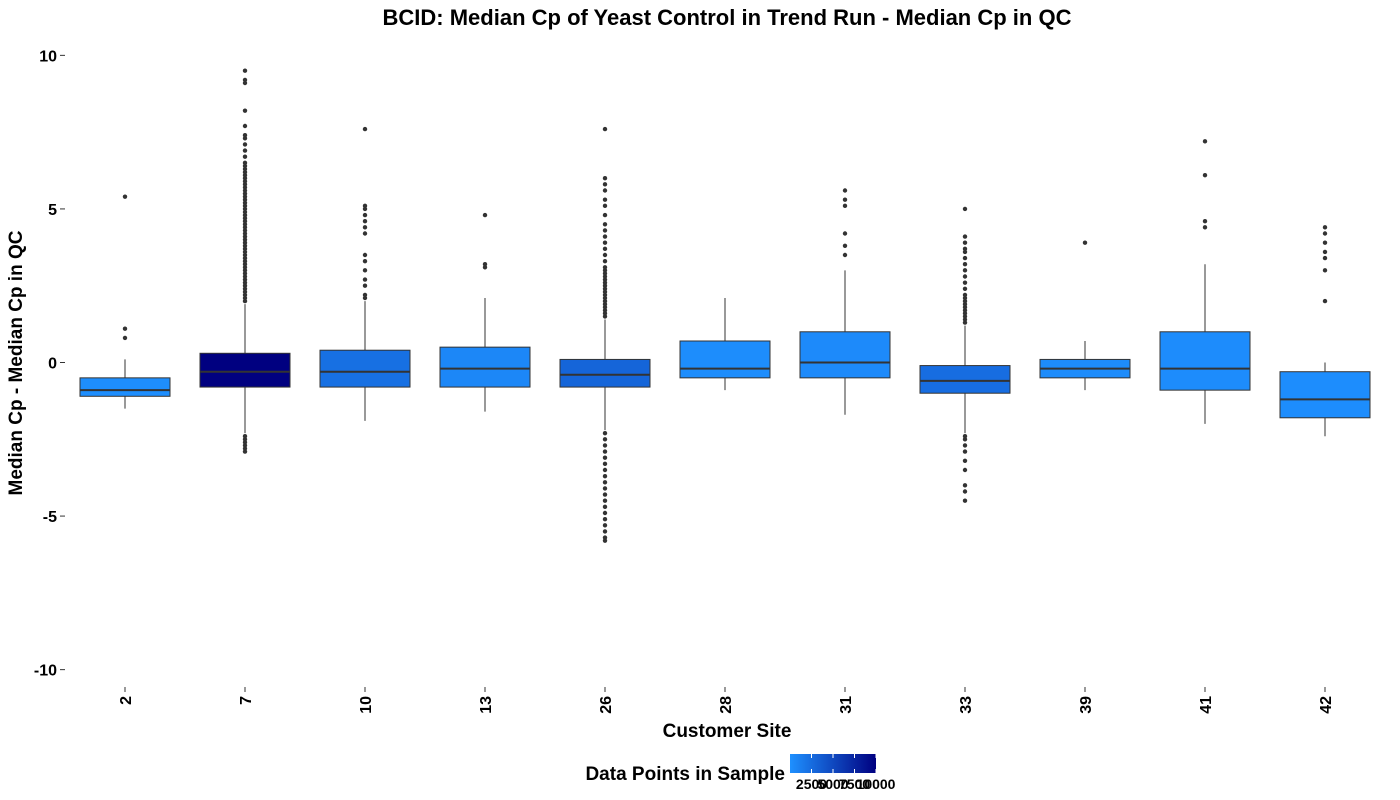 This screenshot has width=1400, height=800. I want to click on y-tick-label: 10, so click(48, 56).